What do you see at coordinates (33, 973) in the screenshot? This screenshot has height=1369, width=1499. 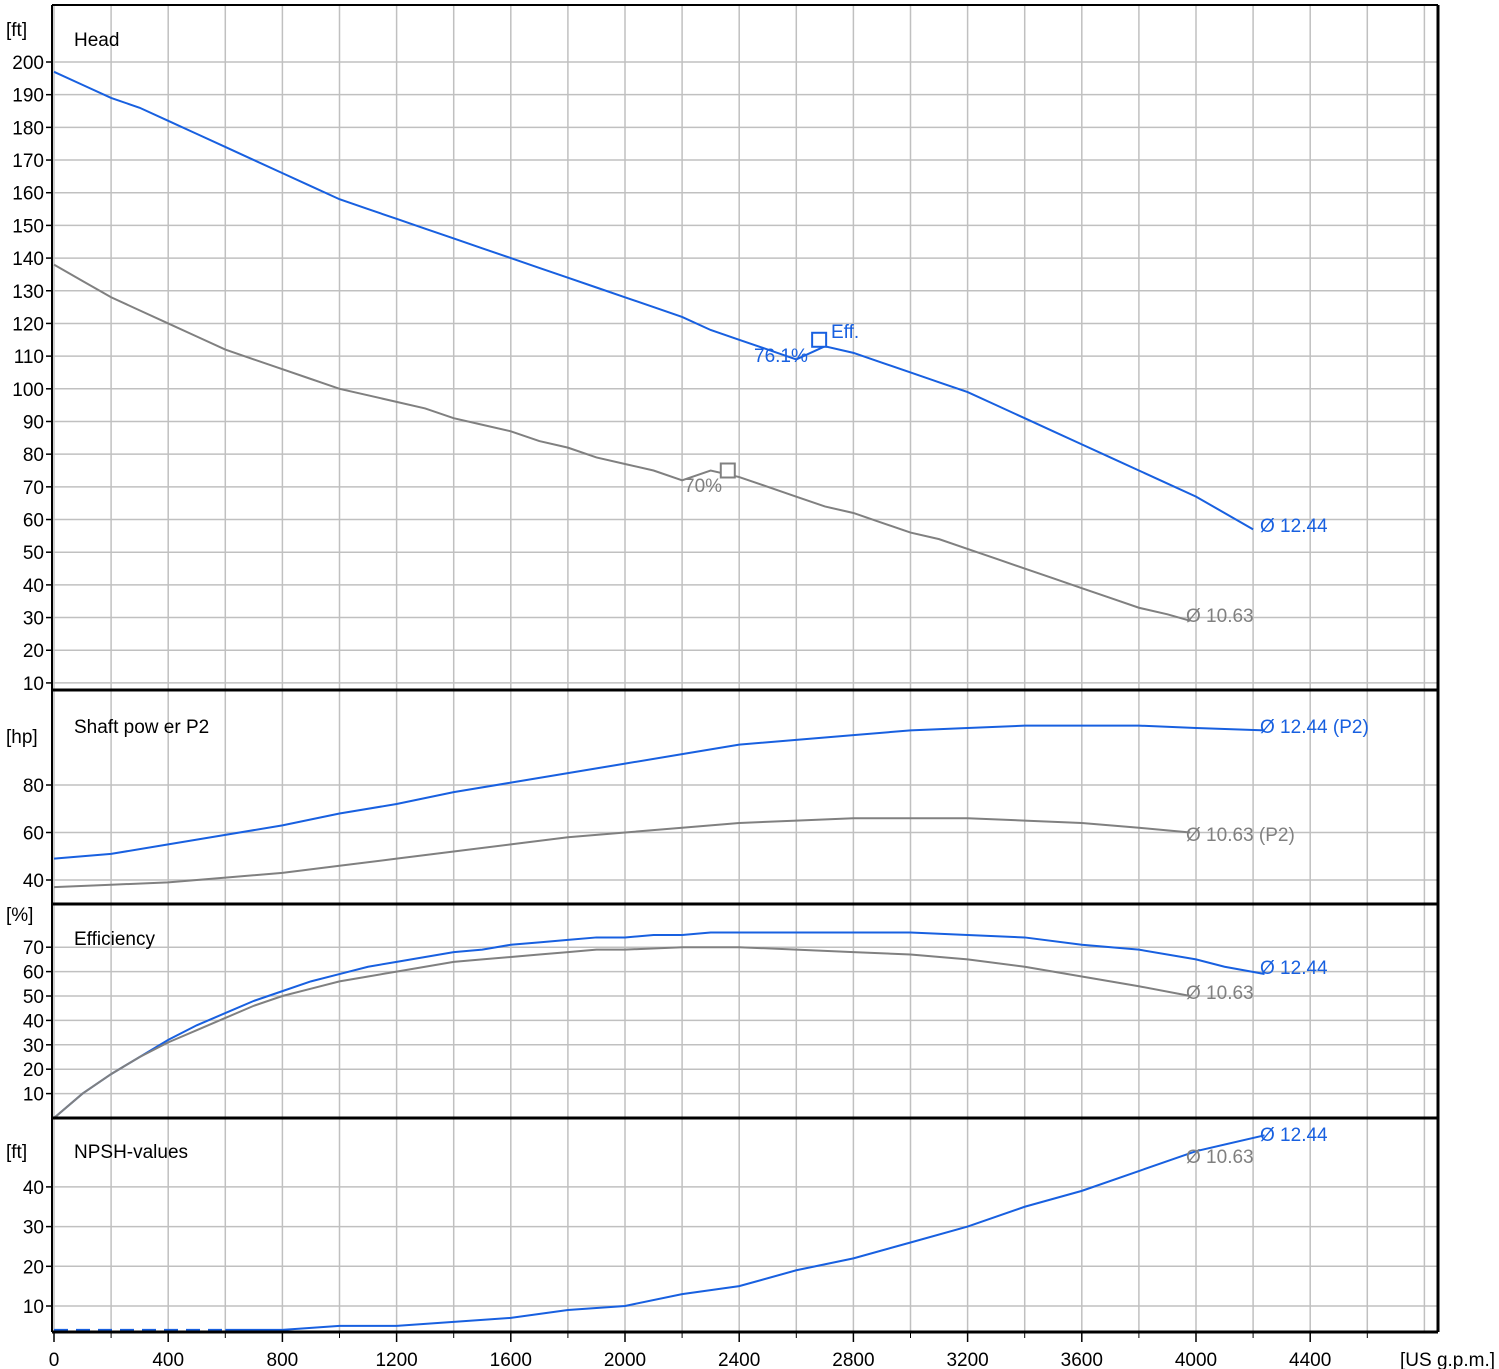 I see `efficiency-y-tick-label: 60` at bounding box center [33, 973].